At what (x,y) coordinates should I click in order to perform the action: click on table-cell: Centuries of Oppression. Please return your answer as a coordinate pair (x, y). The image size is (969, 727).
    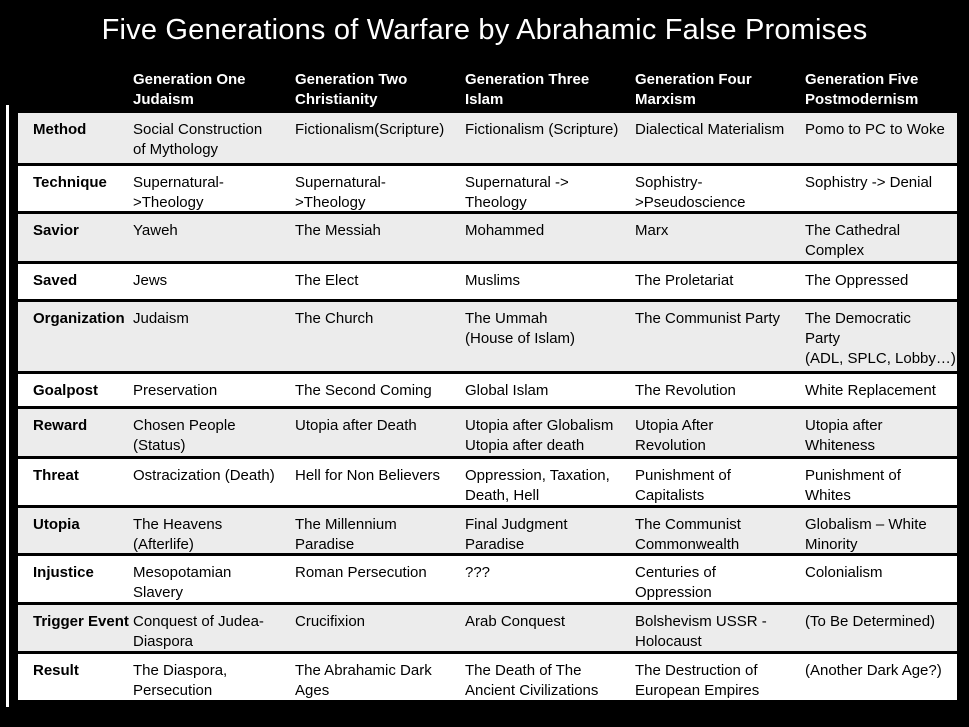
    Looking at the image, I should click on (675, 582).